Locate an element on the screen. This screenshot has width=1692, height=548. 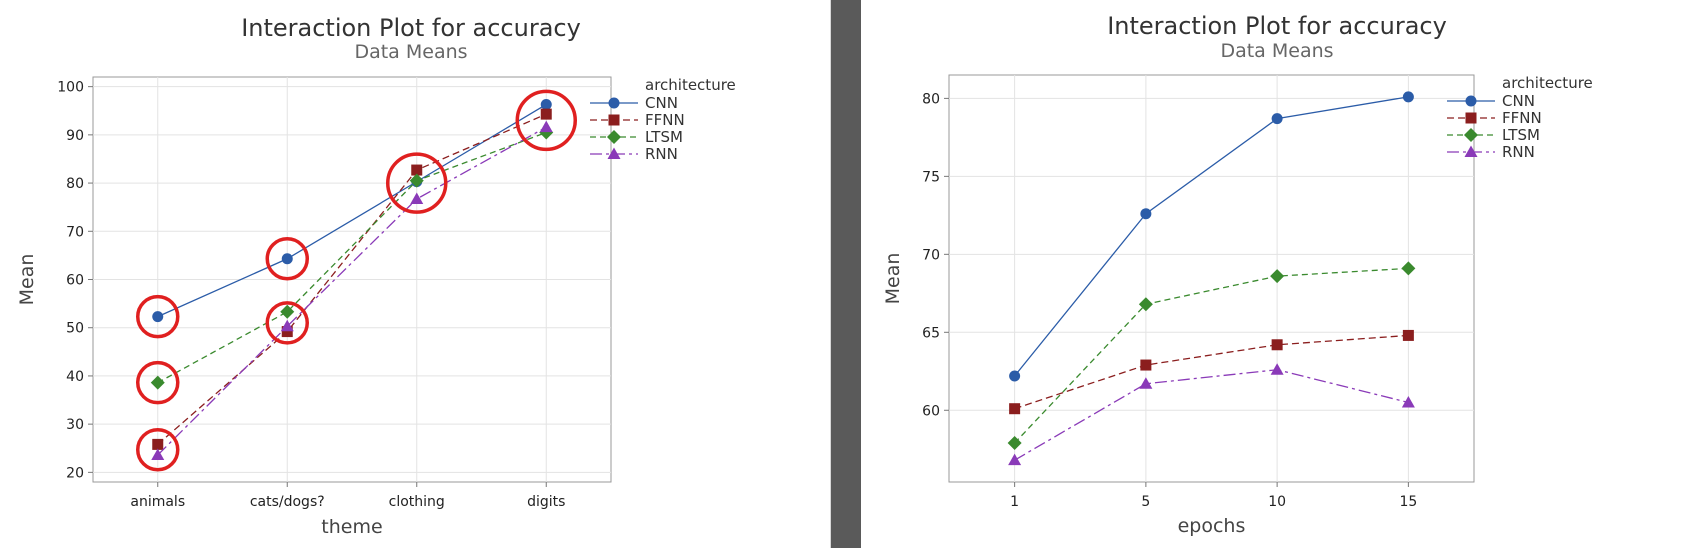
x-tick-label: 5 is located at coordinates (1145, 502).